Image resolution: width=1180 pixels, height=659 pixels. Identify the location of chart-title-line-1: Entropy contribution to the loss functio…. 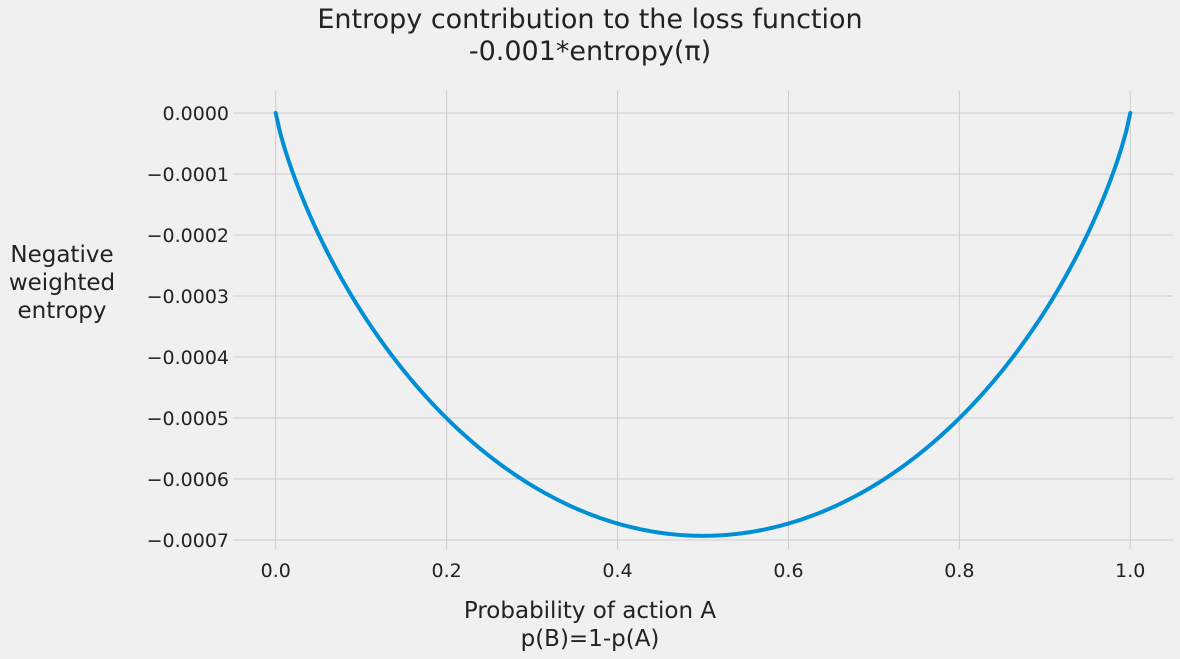
(590, 19).